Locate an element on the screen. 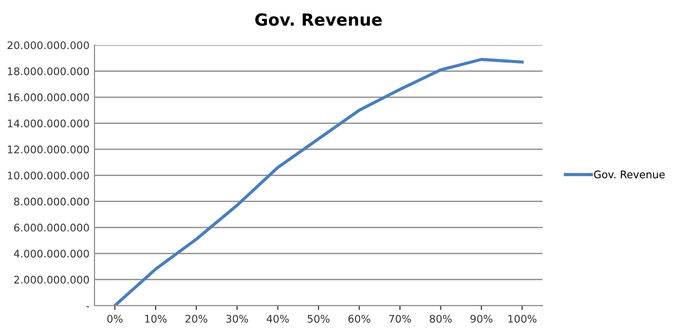  x-tick-label: 10% is located at coordinates (156, 318).